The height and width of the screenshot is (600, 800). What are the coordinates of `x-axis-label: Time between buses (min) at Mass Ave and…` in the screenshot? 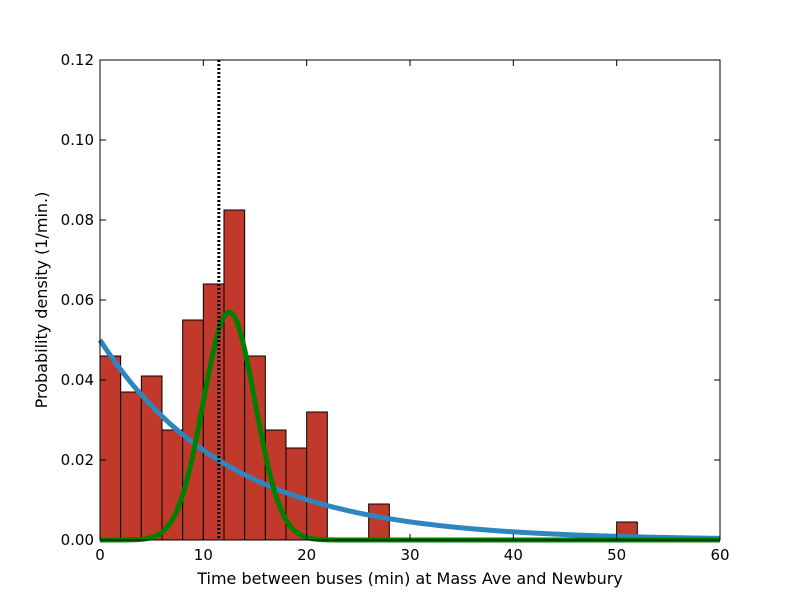 It's located at (409, 578).